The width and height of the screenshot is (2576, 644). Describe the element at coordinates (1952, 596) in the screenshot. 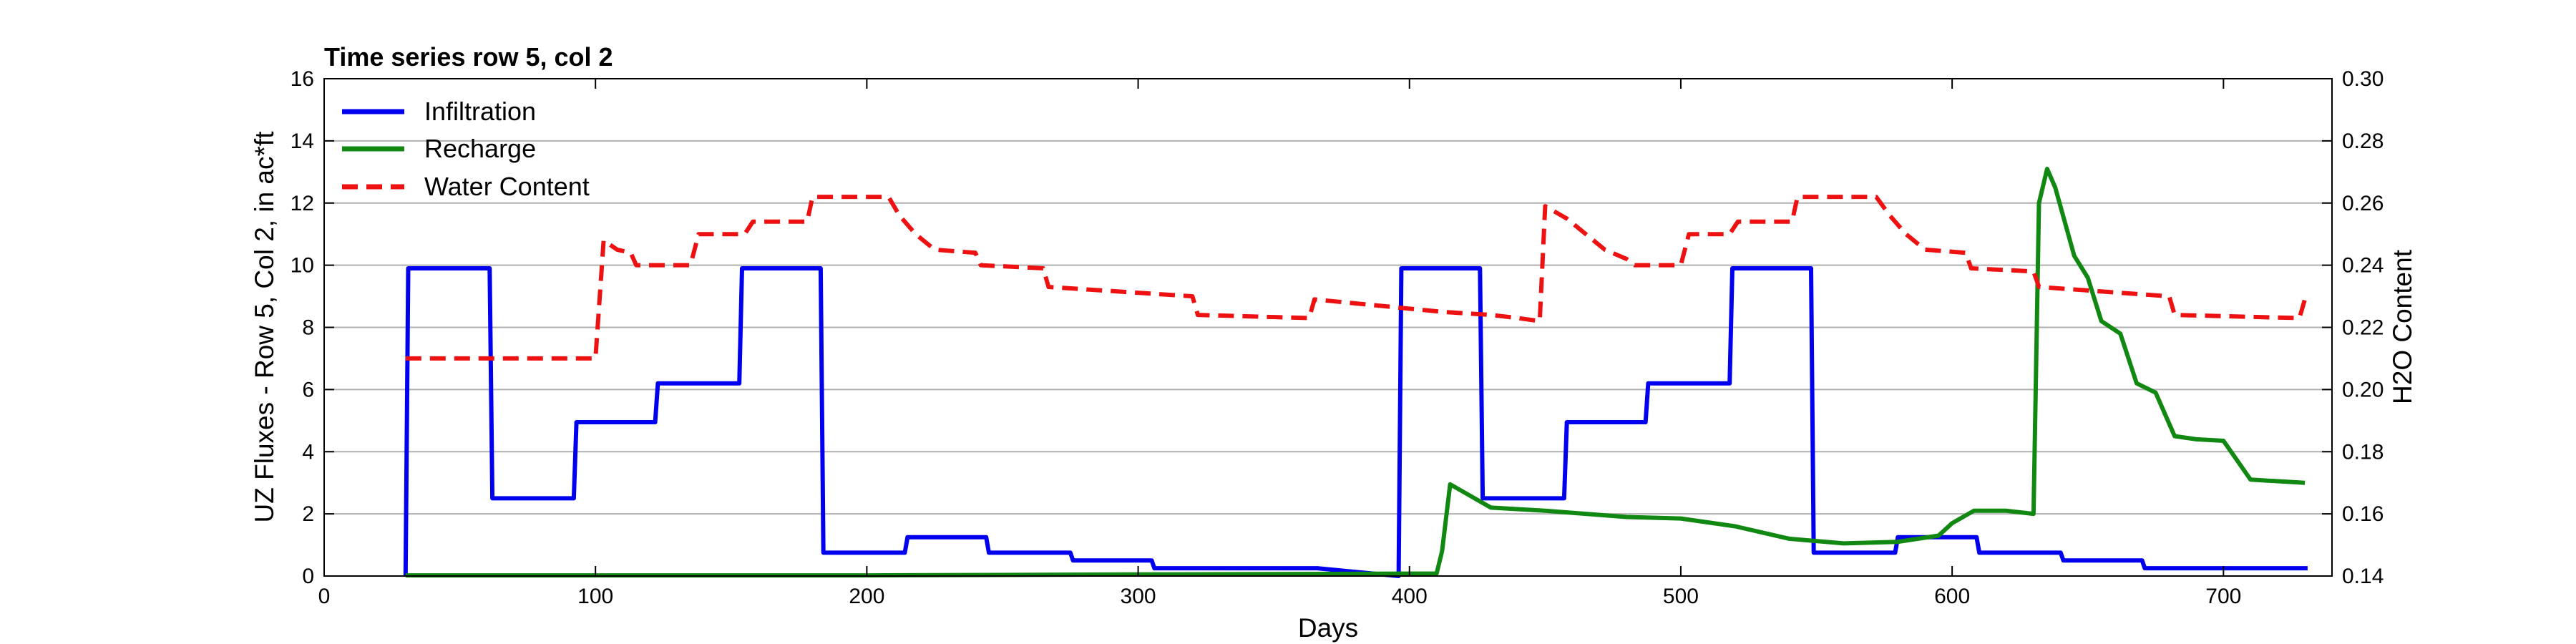

I see `x-tick-label: 600` at that location.